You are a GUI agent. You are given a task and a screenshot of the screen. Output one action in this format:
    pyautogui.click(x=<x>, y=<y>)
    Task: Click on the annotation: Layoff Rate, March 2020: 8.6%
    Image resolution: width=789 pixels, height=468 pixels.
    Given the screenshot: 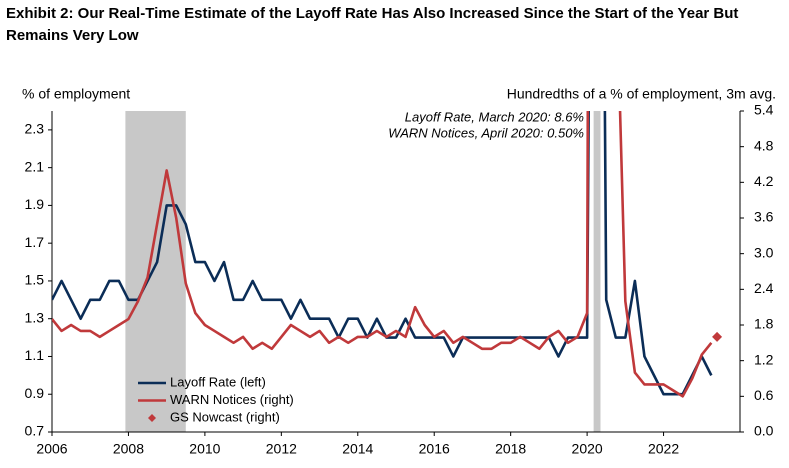 What is the action you would take?
    pyautogui.click(x=494, y=116)
    